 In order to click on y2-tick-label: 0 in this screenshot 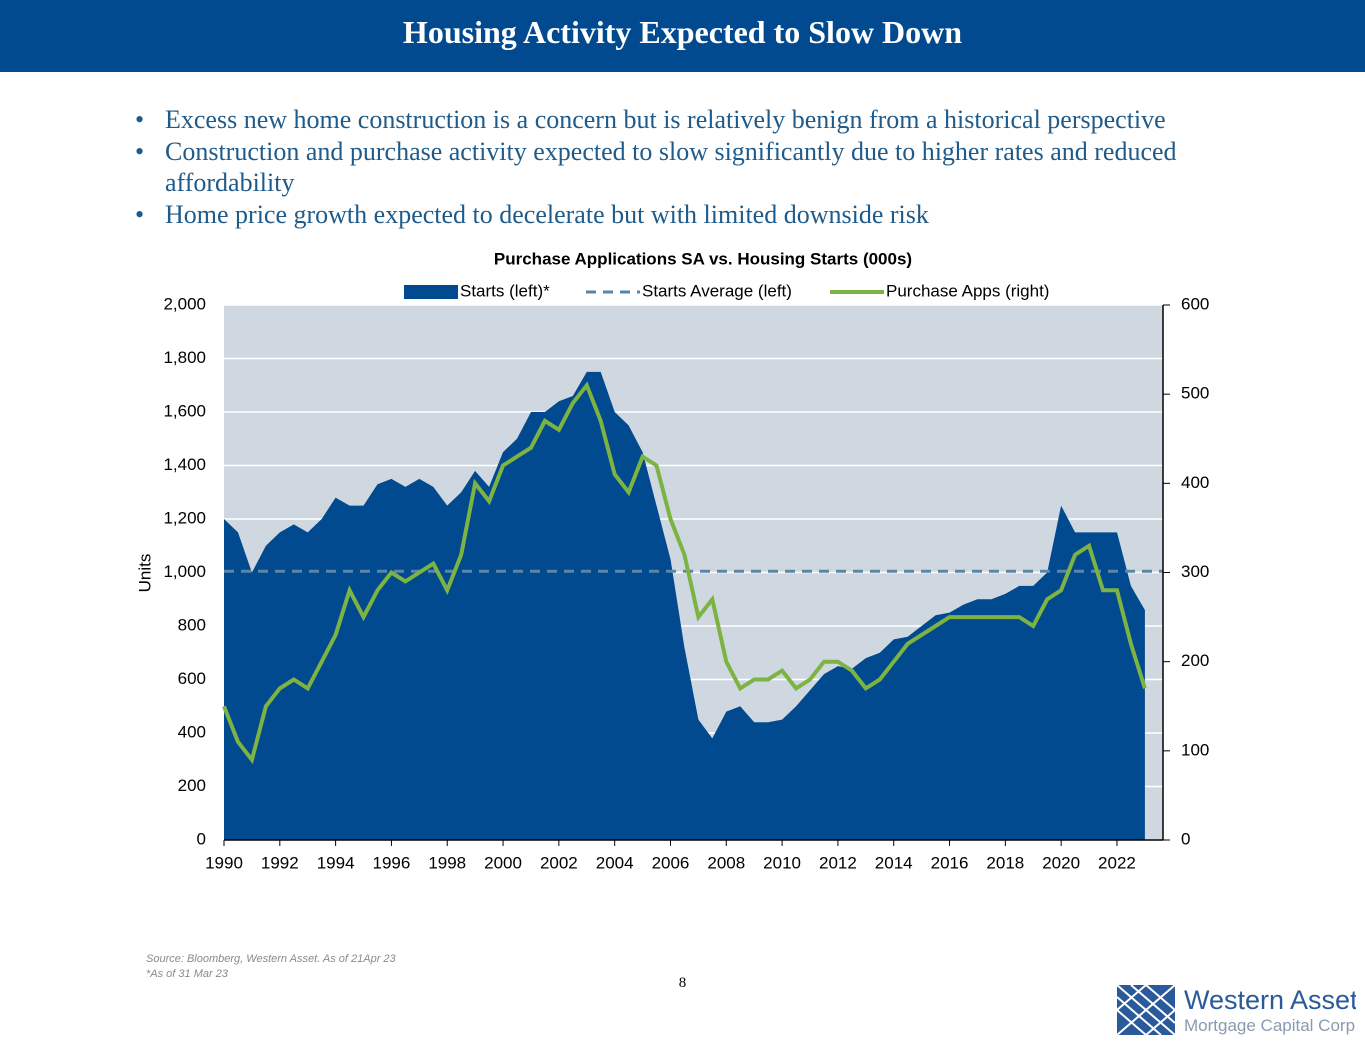, I will do `click(1185, 838)`.